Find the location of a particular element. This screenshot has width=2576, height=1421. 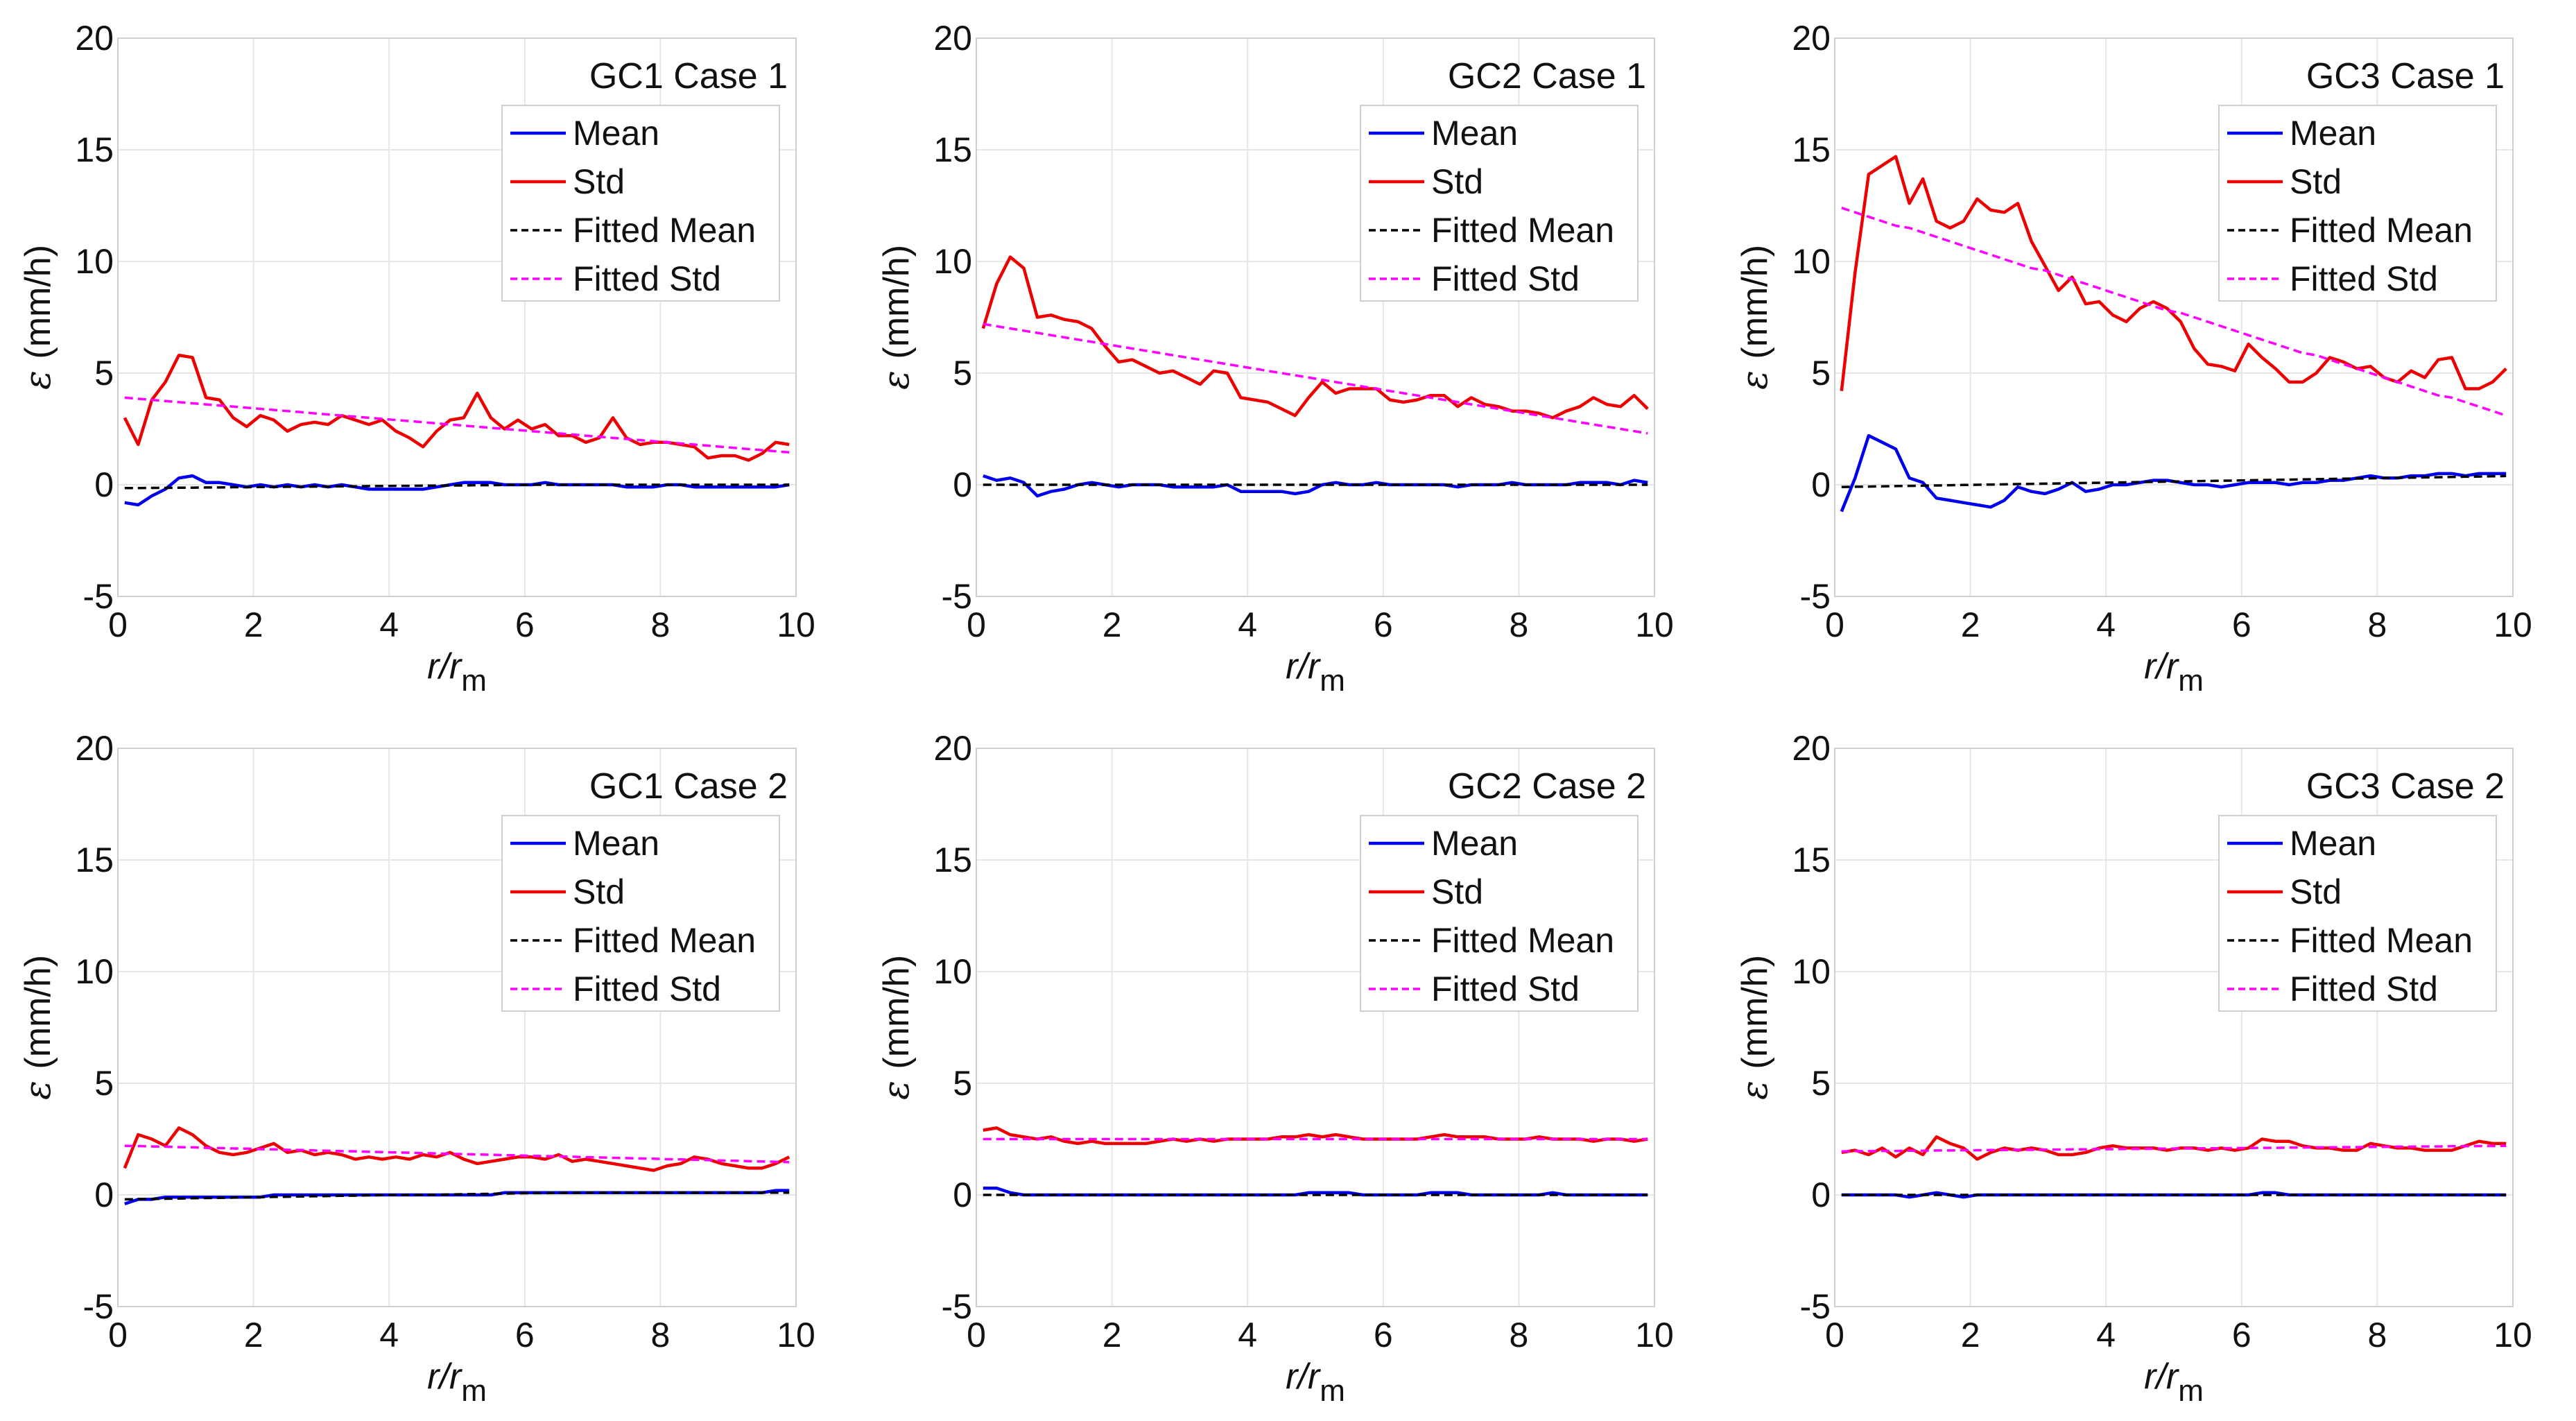

panel-title: GC2 Case 1 is located at coordinates (1547, 76).